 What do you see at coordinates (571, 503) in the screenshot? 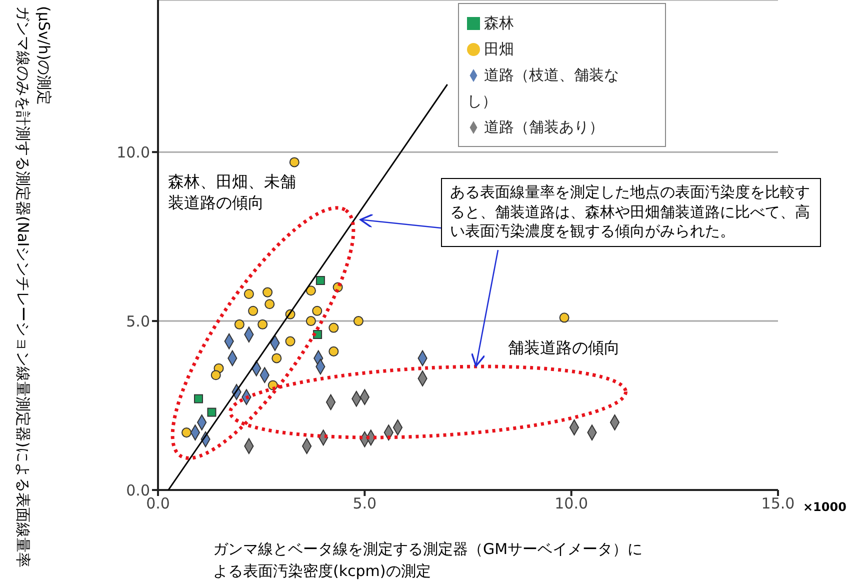
I see `x-tick-label: 10.0` at bounding box center [571, 503].